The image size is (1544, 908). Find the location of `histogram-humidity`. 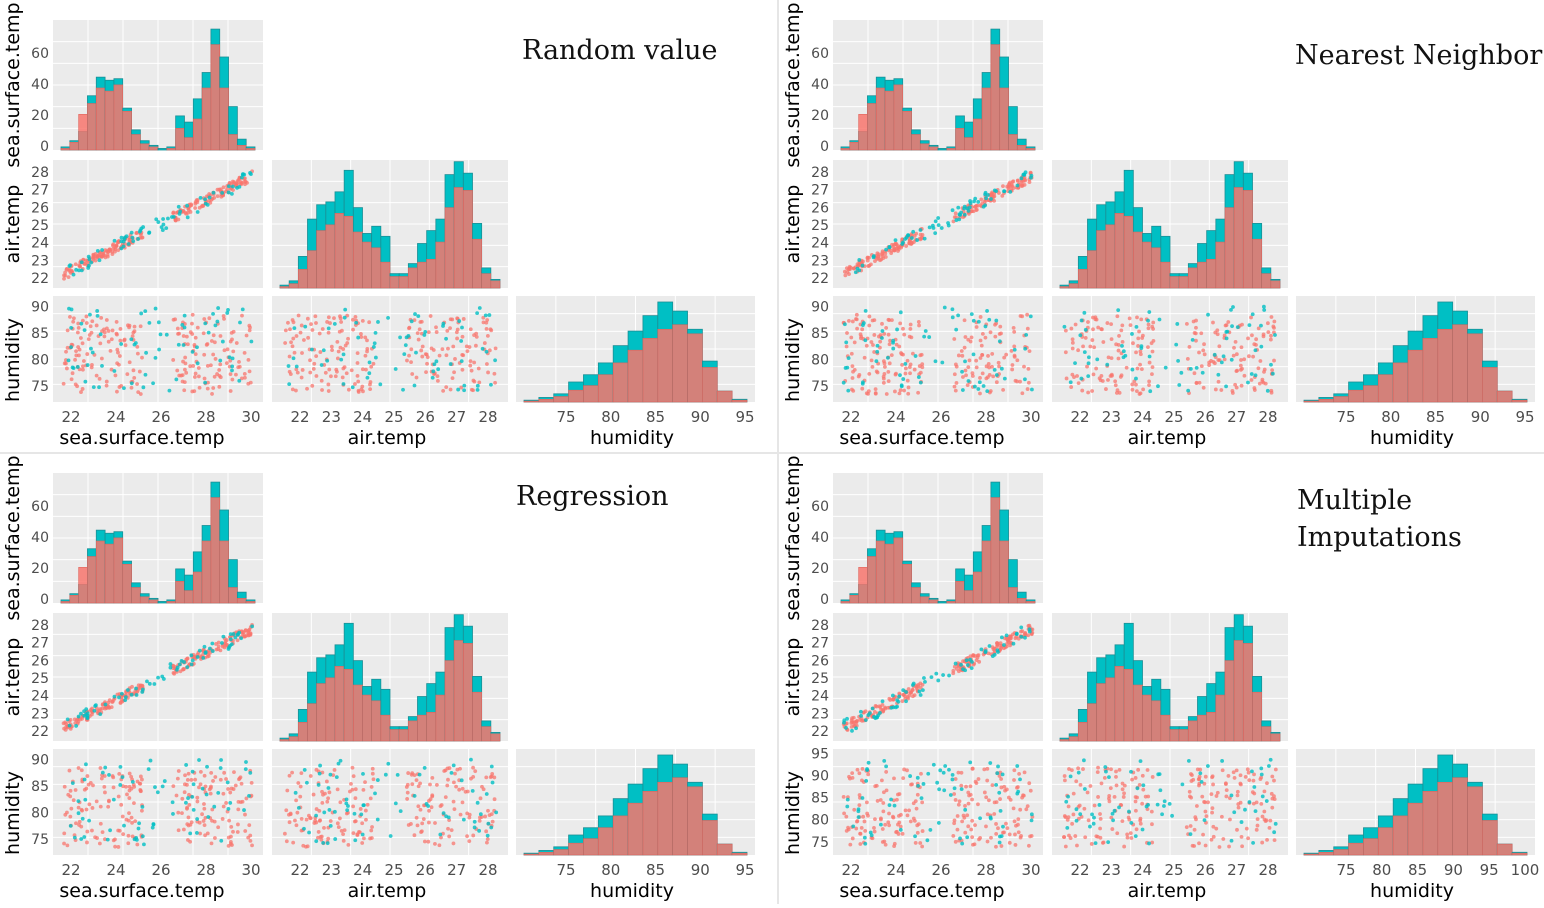

histogram-humidity is located at coordinates (635, 802).